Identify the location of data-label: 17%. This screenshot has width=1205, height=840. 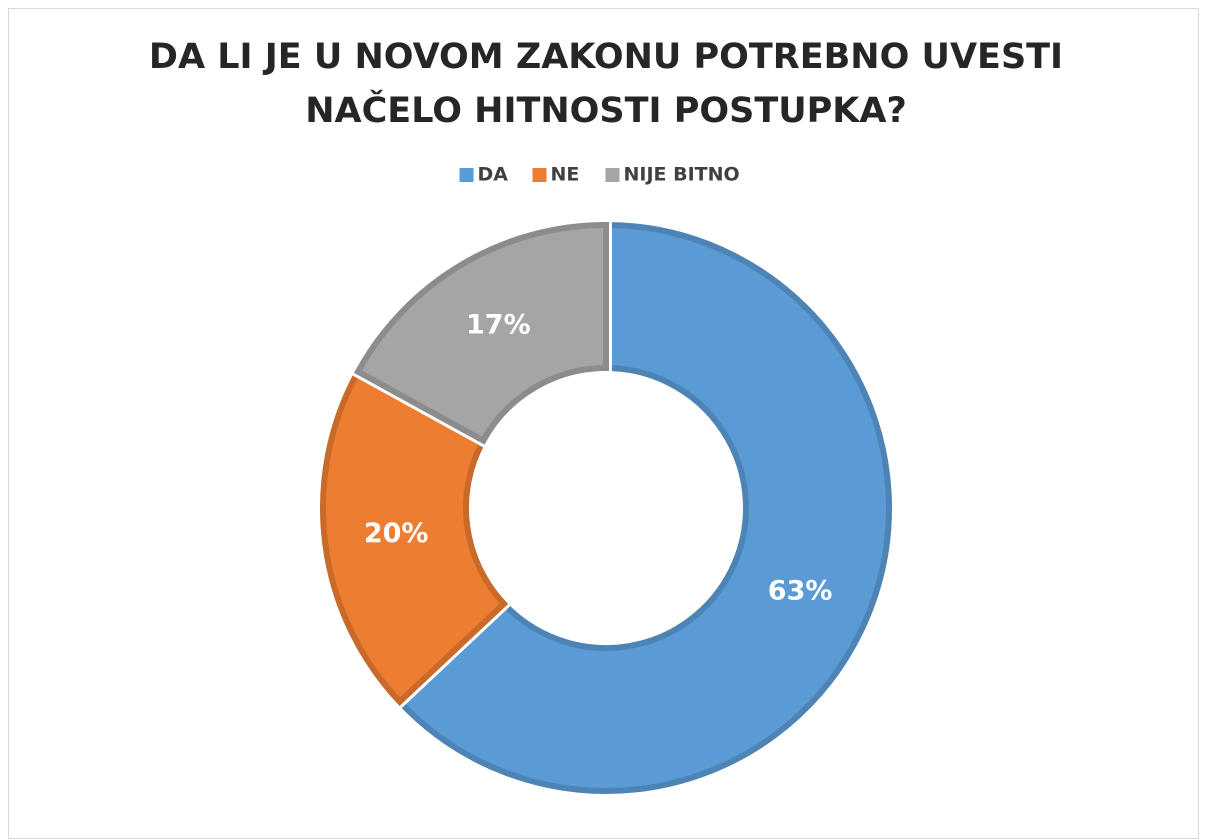
(498, 324).